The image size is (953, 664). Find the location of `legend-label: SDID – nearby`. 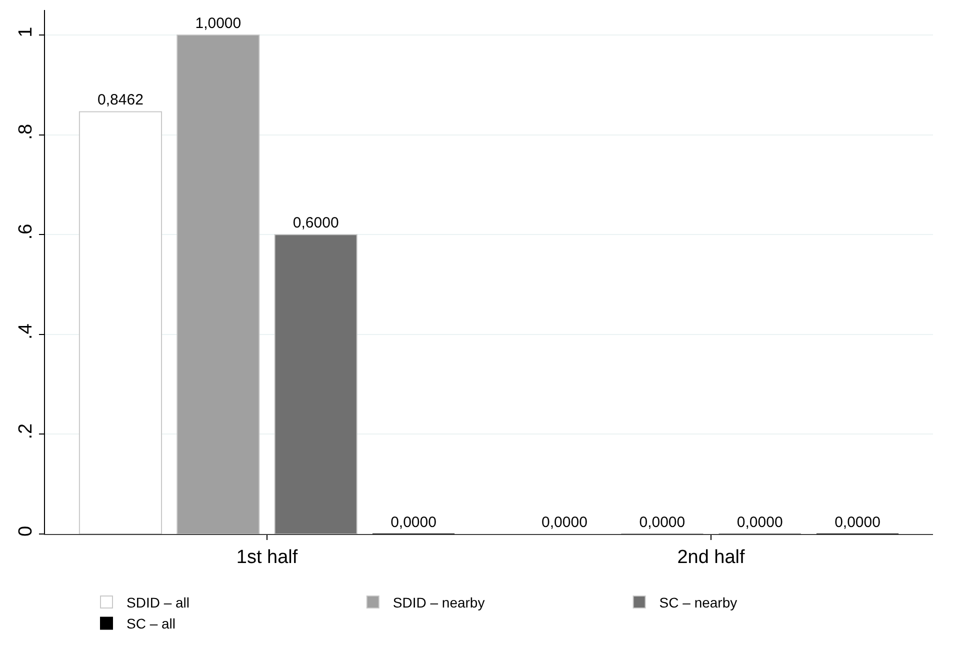

legend-label: SDID – nearby is located at coordinates (438, 602).